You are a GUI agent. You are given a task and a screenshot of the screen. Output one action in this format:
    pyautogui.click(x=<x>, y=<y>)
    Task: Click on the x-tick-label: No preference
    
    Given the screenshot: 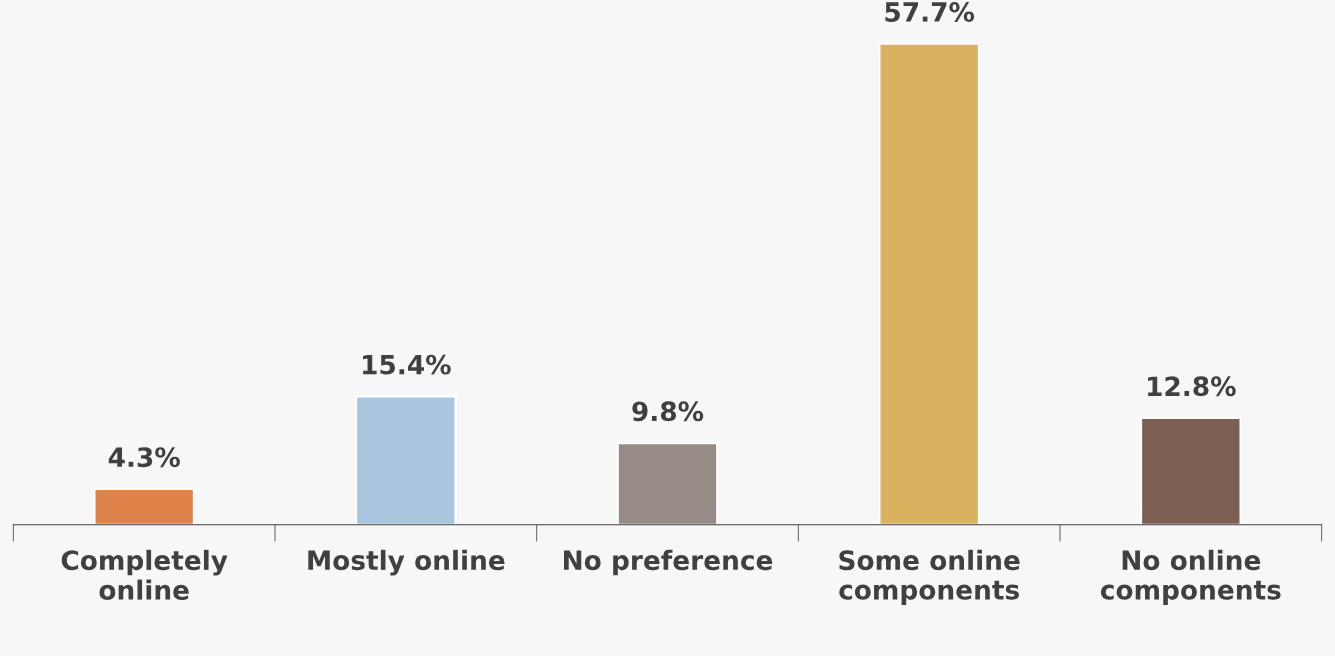 What is the action you would take?
    pyautogui.click(x=668, y=562)
    